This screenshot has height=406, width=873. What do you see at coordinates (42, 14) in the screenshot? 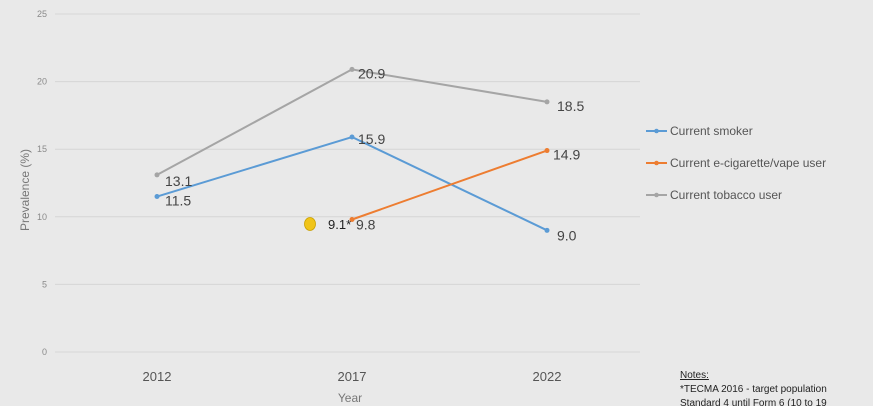
I see `y-tick-label: 25` at bounding box center [42, 14].